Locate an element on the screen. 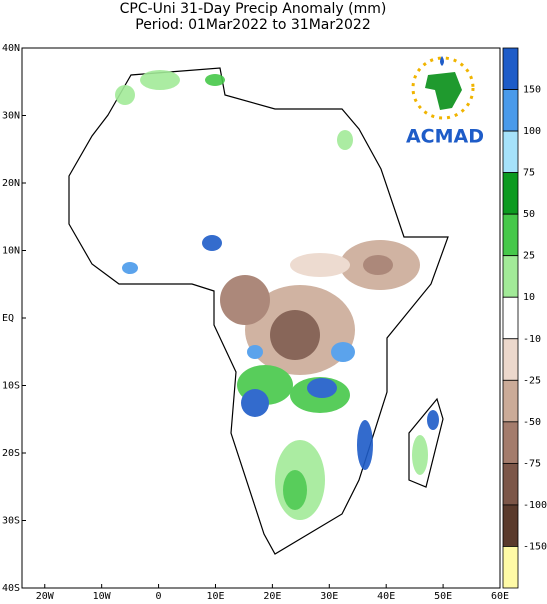 Image resolution: width=547 pixels, height=604 pixels. y-tick-label: 20S is located at coordinates (11, 453).